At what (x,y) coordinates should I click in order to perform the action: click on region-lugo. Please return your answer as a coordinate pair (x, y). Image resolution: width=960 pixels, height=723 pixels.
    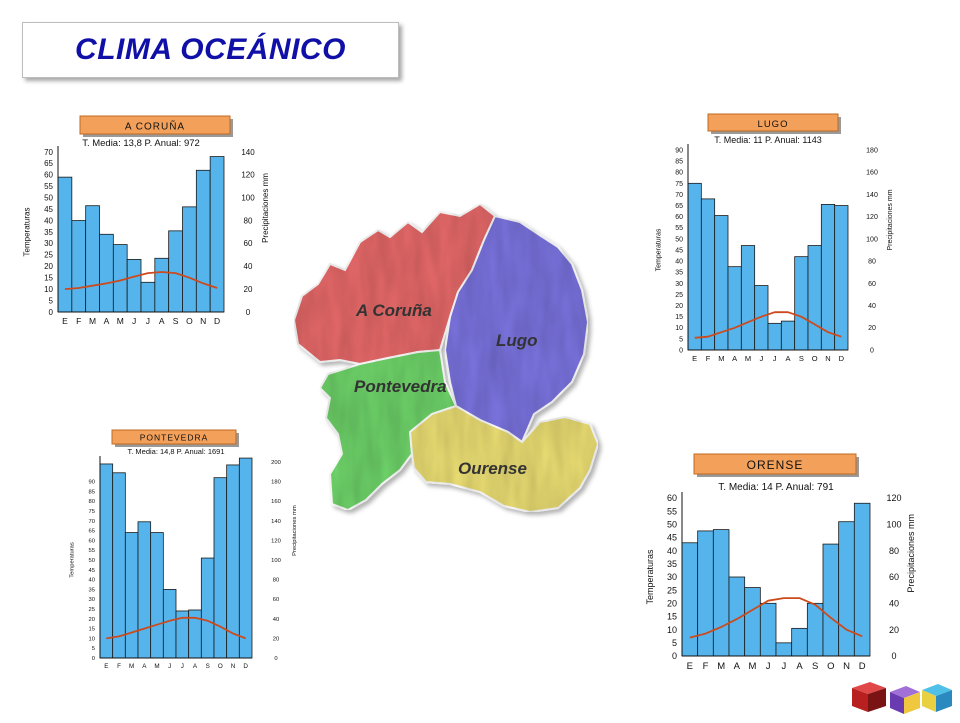
    Looking at the image, I should click on (516, 329).